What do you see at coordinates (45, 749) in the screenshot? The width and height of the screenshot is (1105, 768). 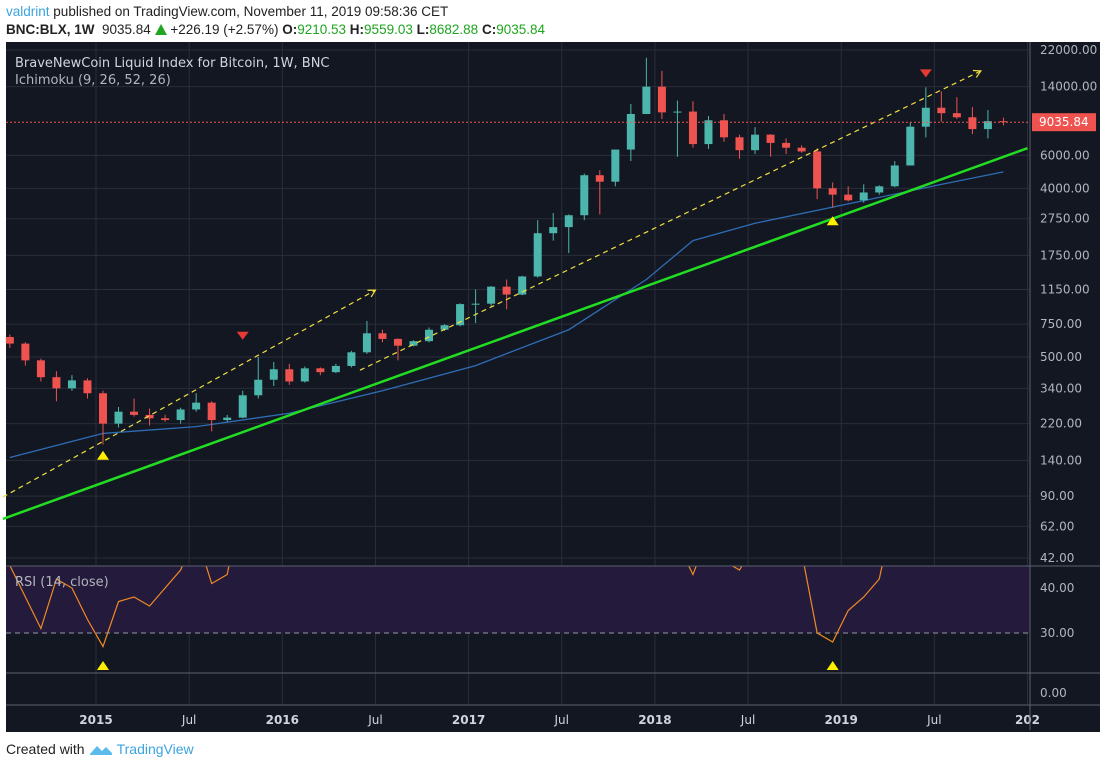 I see `created-with-text: Created with` at bounding box center [45, 749].